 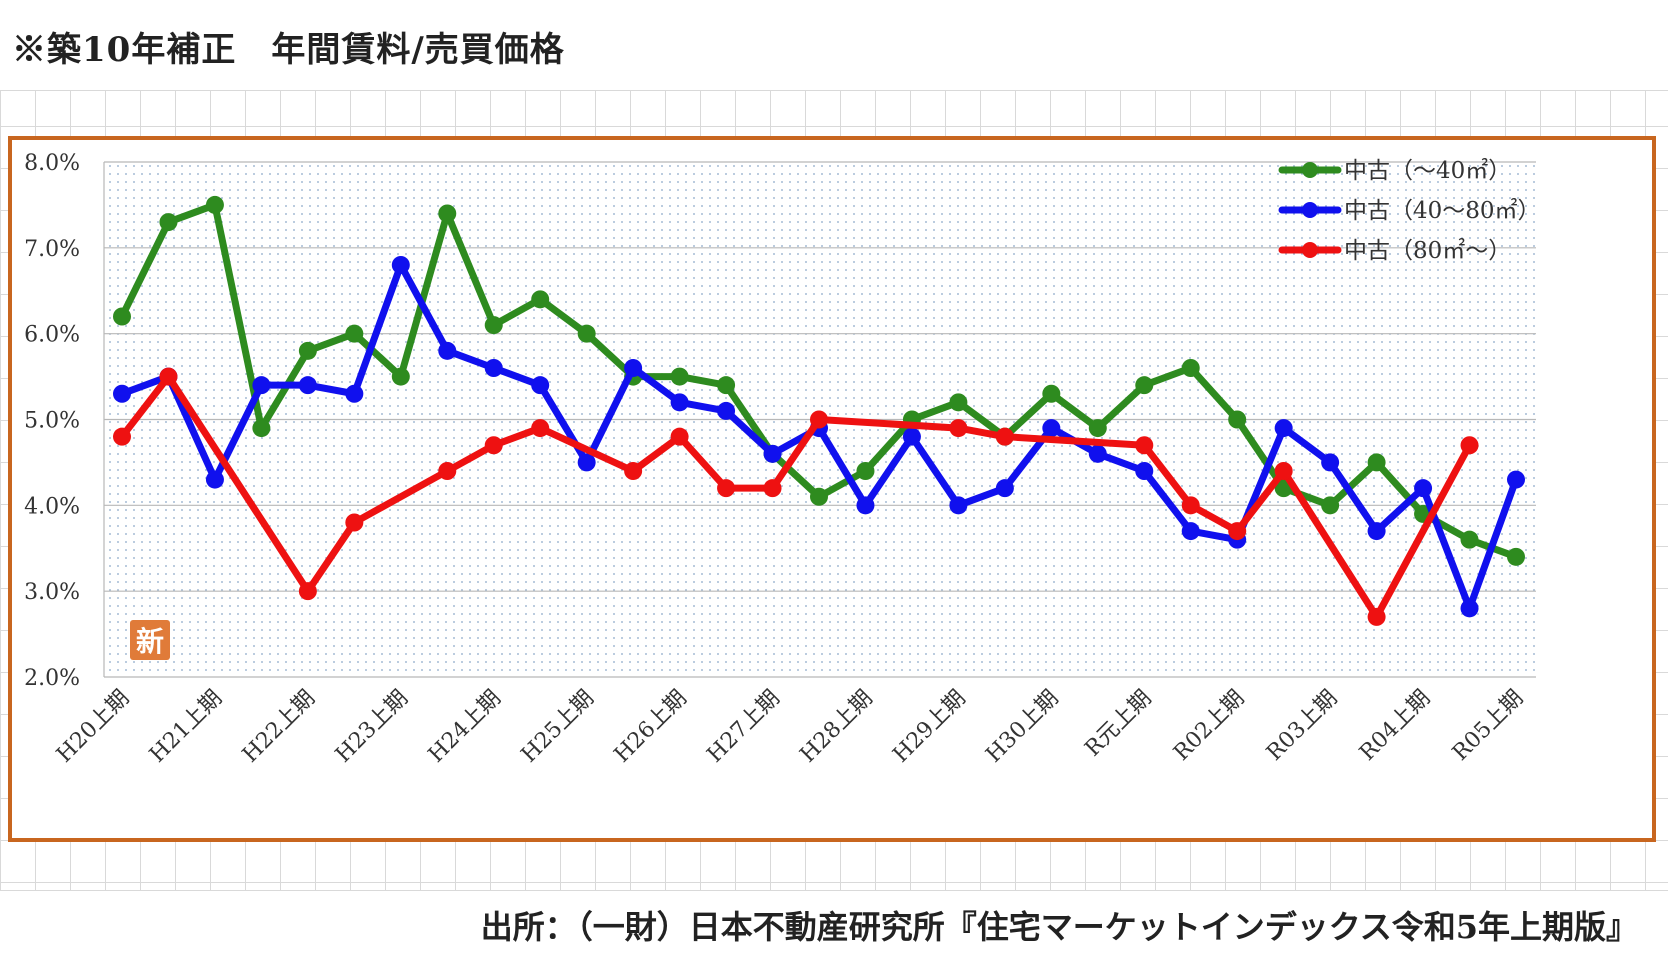 What do you see at coordinates (52, 678) in the screenshot?
I see `y-tick-label: 2.0%` at bounding box center [52, 678].